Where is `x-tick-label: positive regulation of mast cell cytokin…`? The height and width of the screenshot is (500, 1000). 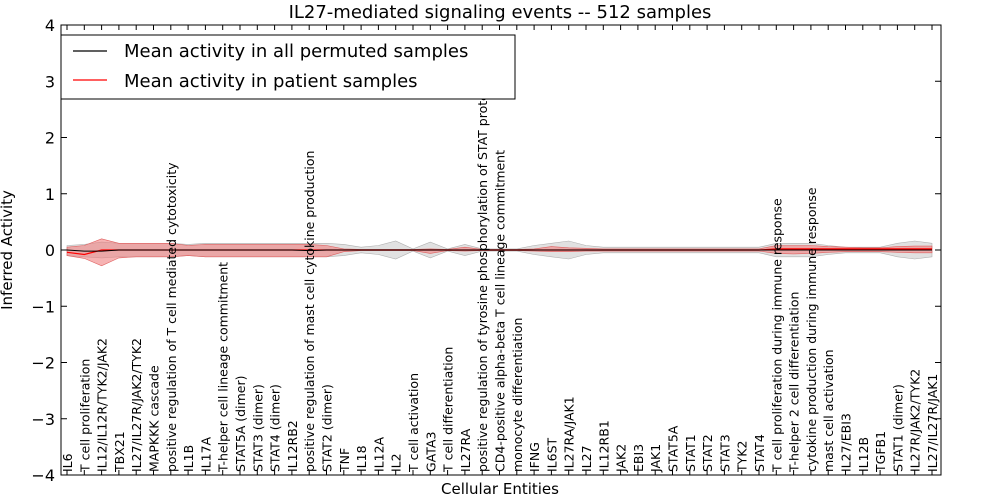
x-tick-label: positive regulation of mast cell cytokin… is located at coordinates (309, 311).